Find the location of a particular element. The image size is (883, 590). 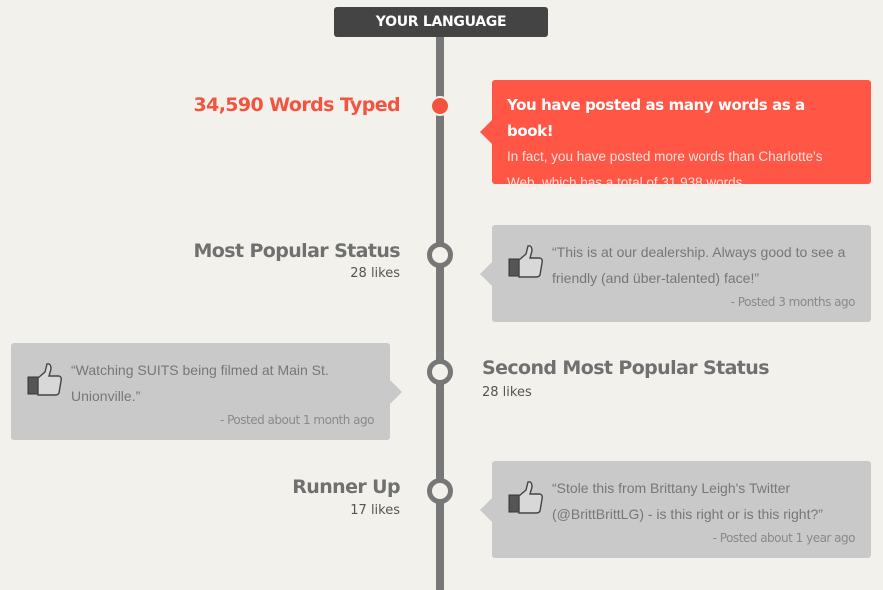

timeline-line is located at coordinates (440, 310).